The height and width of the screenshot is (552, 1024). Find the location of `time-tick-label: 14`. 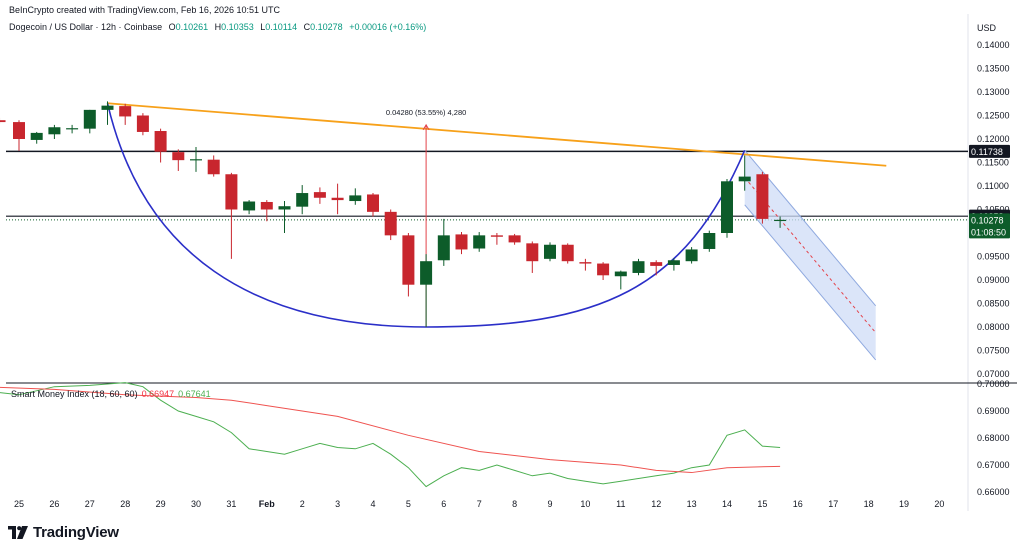

time-tick-label: 14 is located at coordinates (727, 504).